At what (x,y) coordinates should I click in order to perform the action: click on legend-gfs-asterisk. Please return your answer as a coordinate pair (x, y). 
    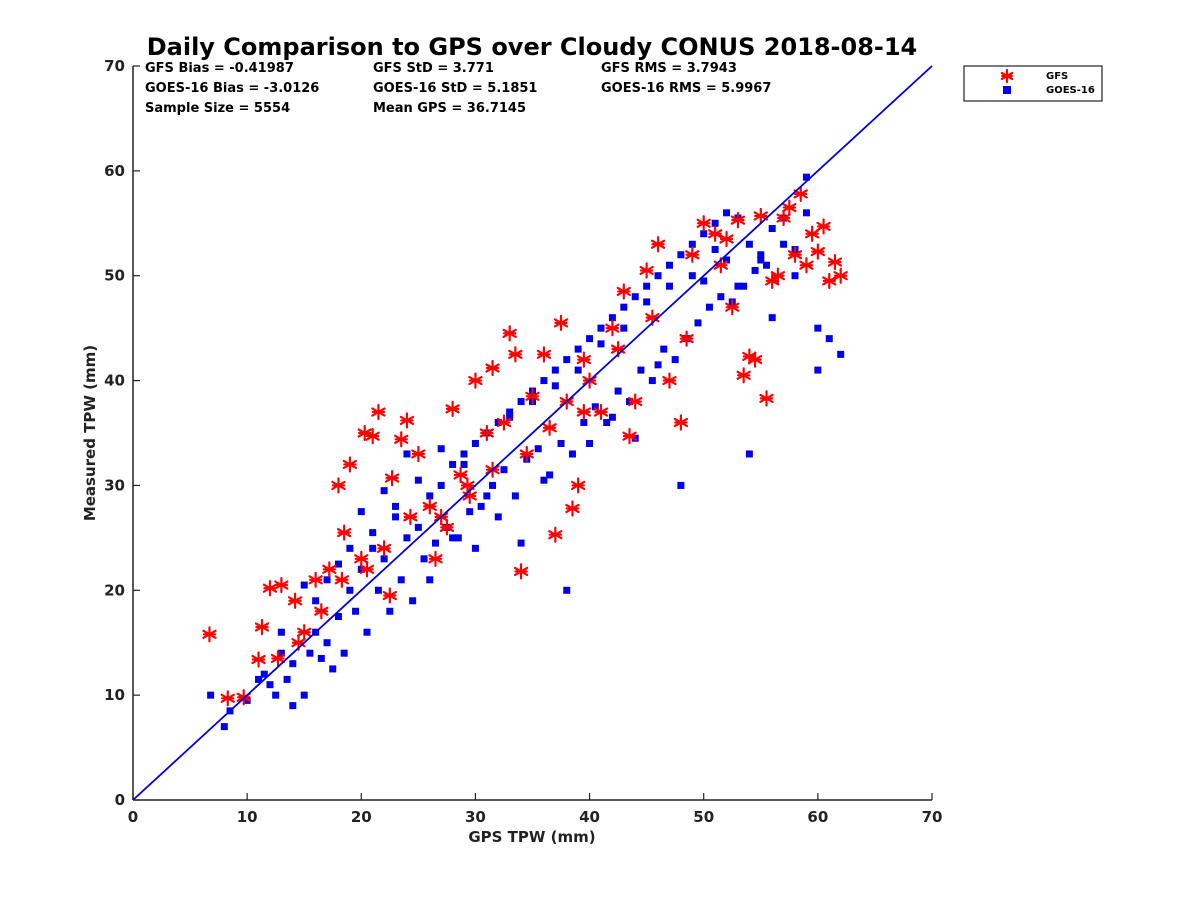
    Looking at the image, I should click on (1007, 76).